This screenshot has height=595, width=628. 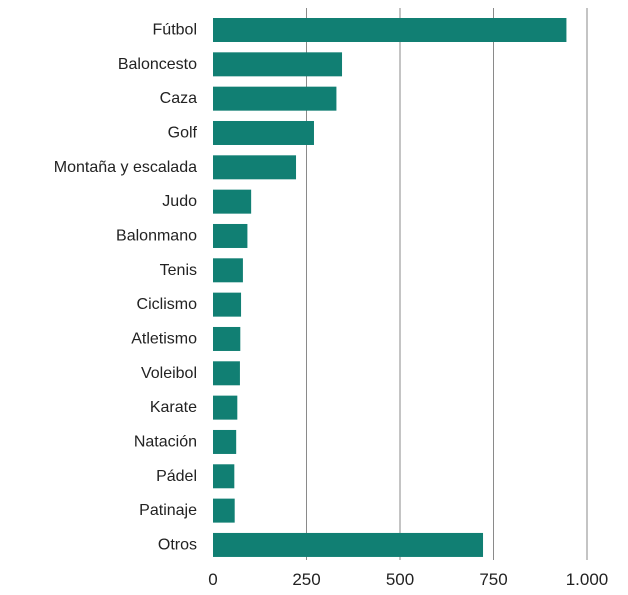 I want to click on category-label-10: Voleibol, so click(x=169, y=373).